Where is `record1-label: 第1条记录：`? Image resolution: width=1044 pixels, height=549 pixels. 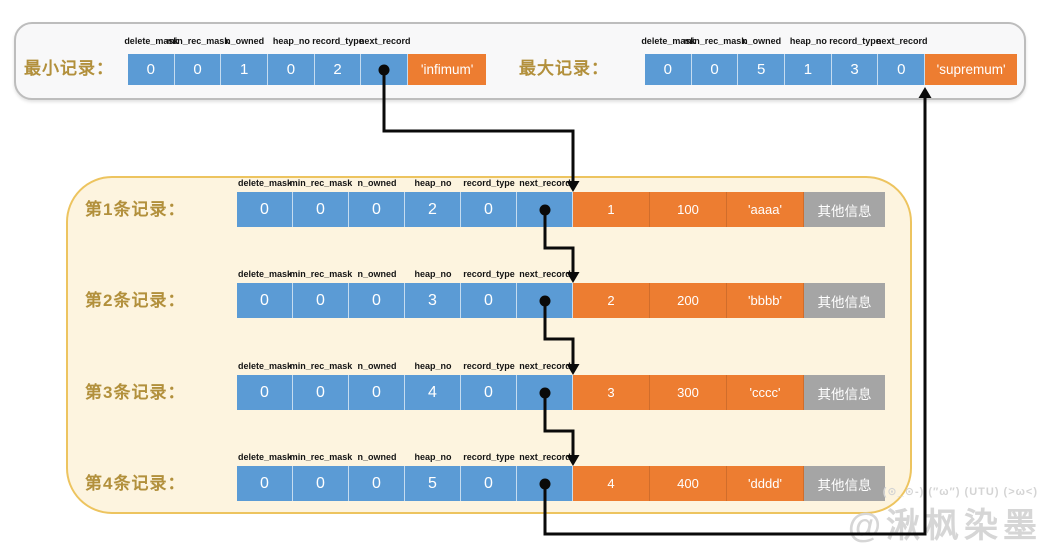
record1-label: 第1条记录： is located at coordinates (135, 209).